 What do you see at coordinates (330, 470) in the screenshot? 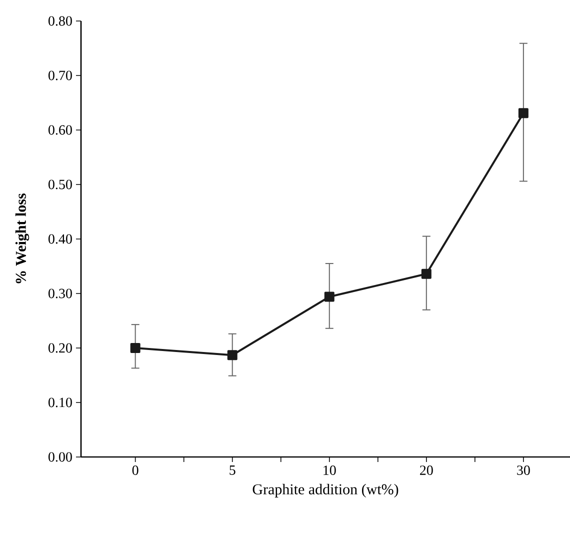
I see `x-tick-label: 10` at bounding box center [330, 470].